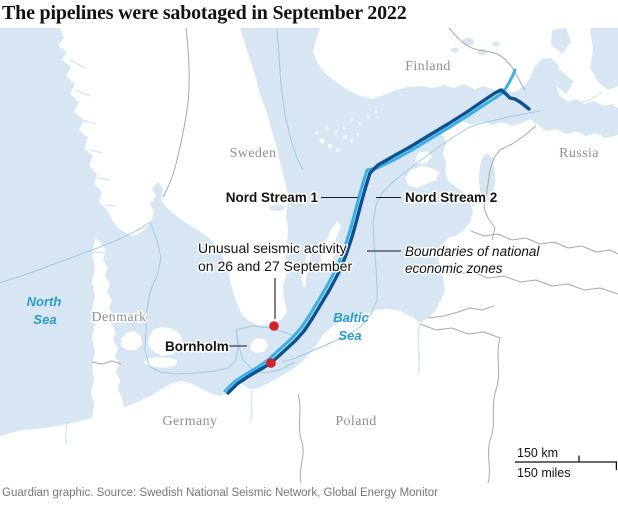 This screenshot has height=509, width=618. What do you see at coordinates (544, 242) in the screenshot?
I see `border-estonia-latvia` at bounding box center [544, 242].